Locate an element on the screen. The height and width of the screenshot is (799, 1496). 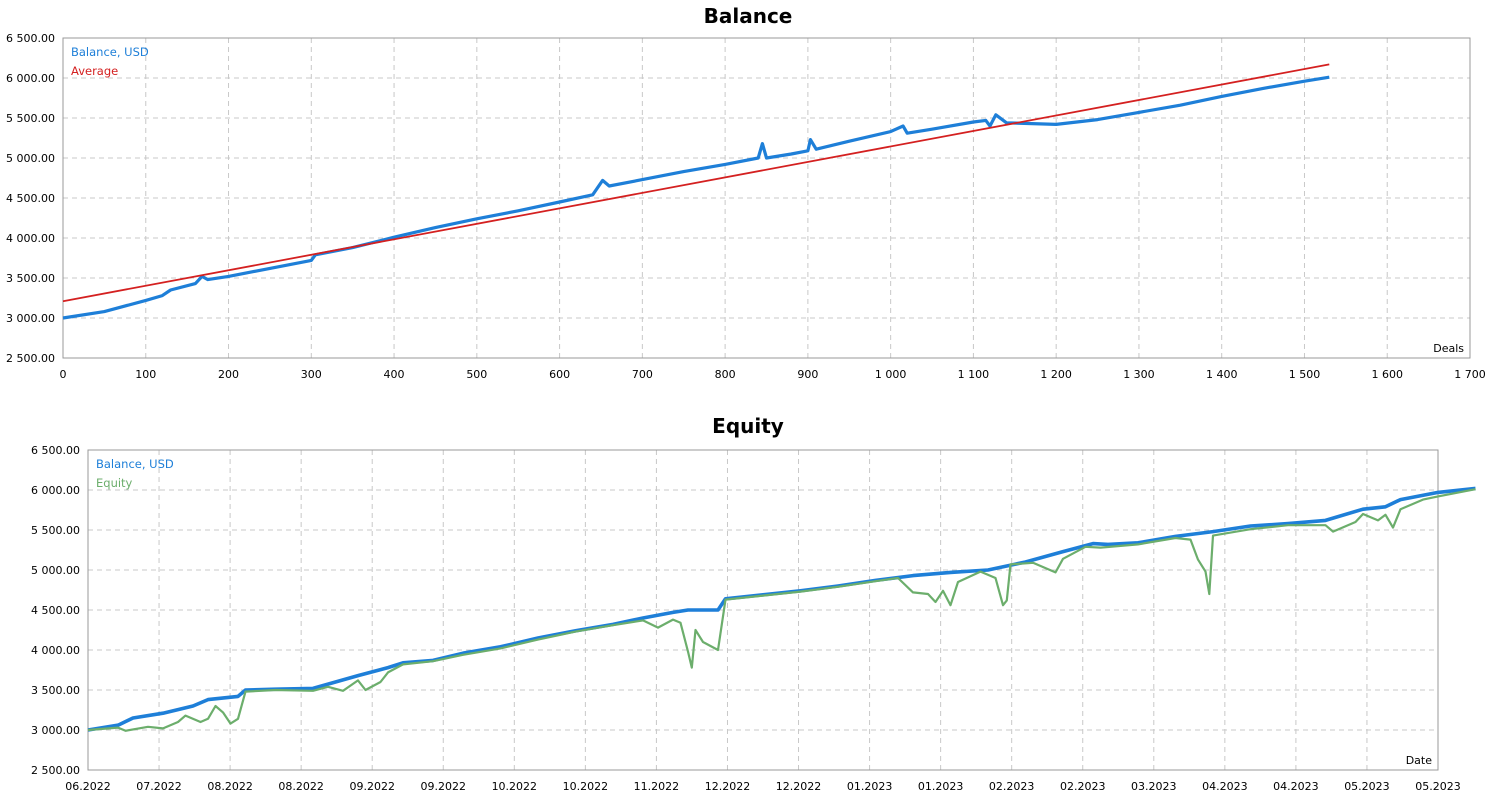
x-tick-label: 11.2022 is located at coordinates (657, 786).